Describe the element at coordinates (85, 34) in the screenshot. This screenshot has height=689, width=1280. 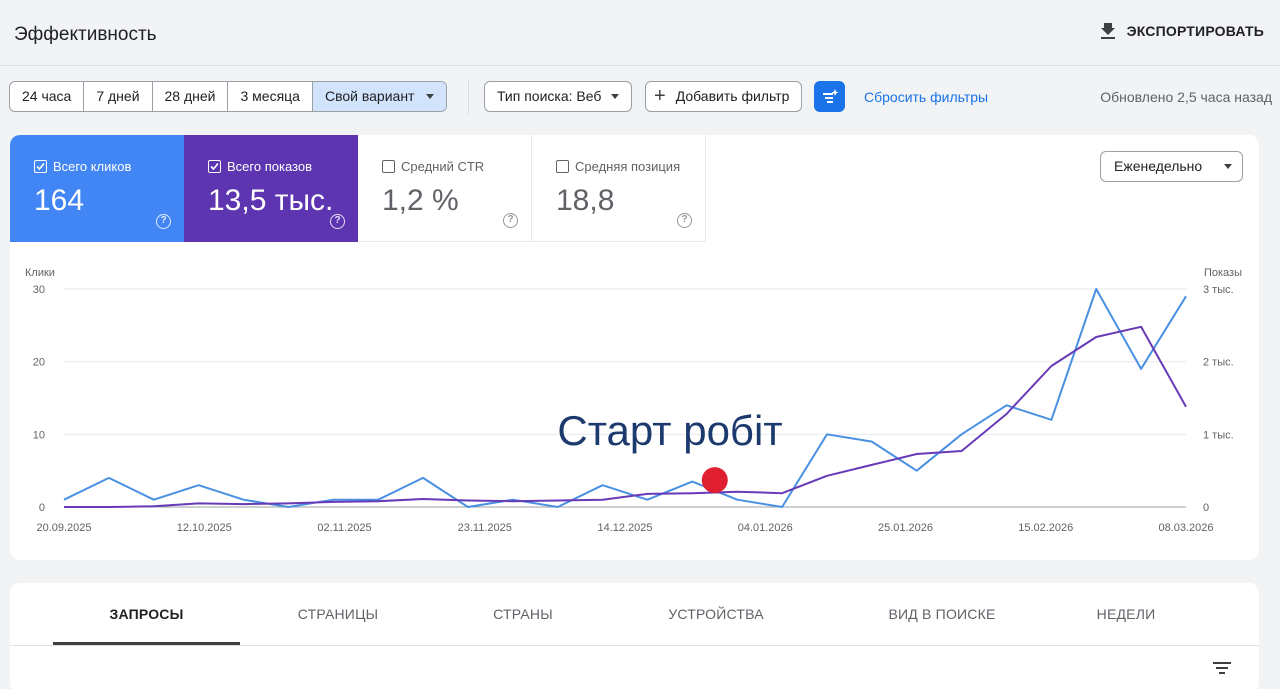
I see `page-title: Эффективность` at that location.